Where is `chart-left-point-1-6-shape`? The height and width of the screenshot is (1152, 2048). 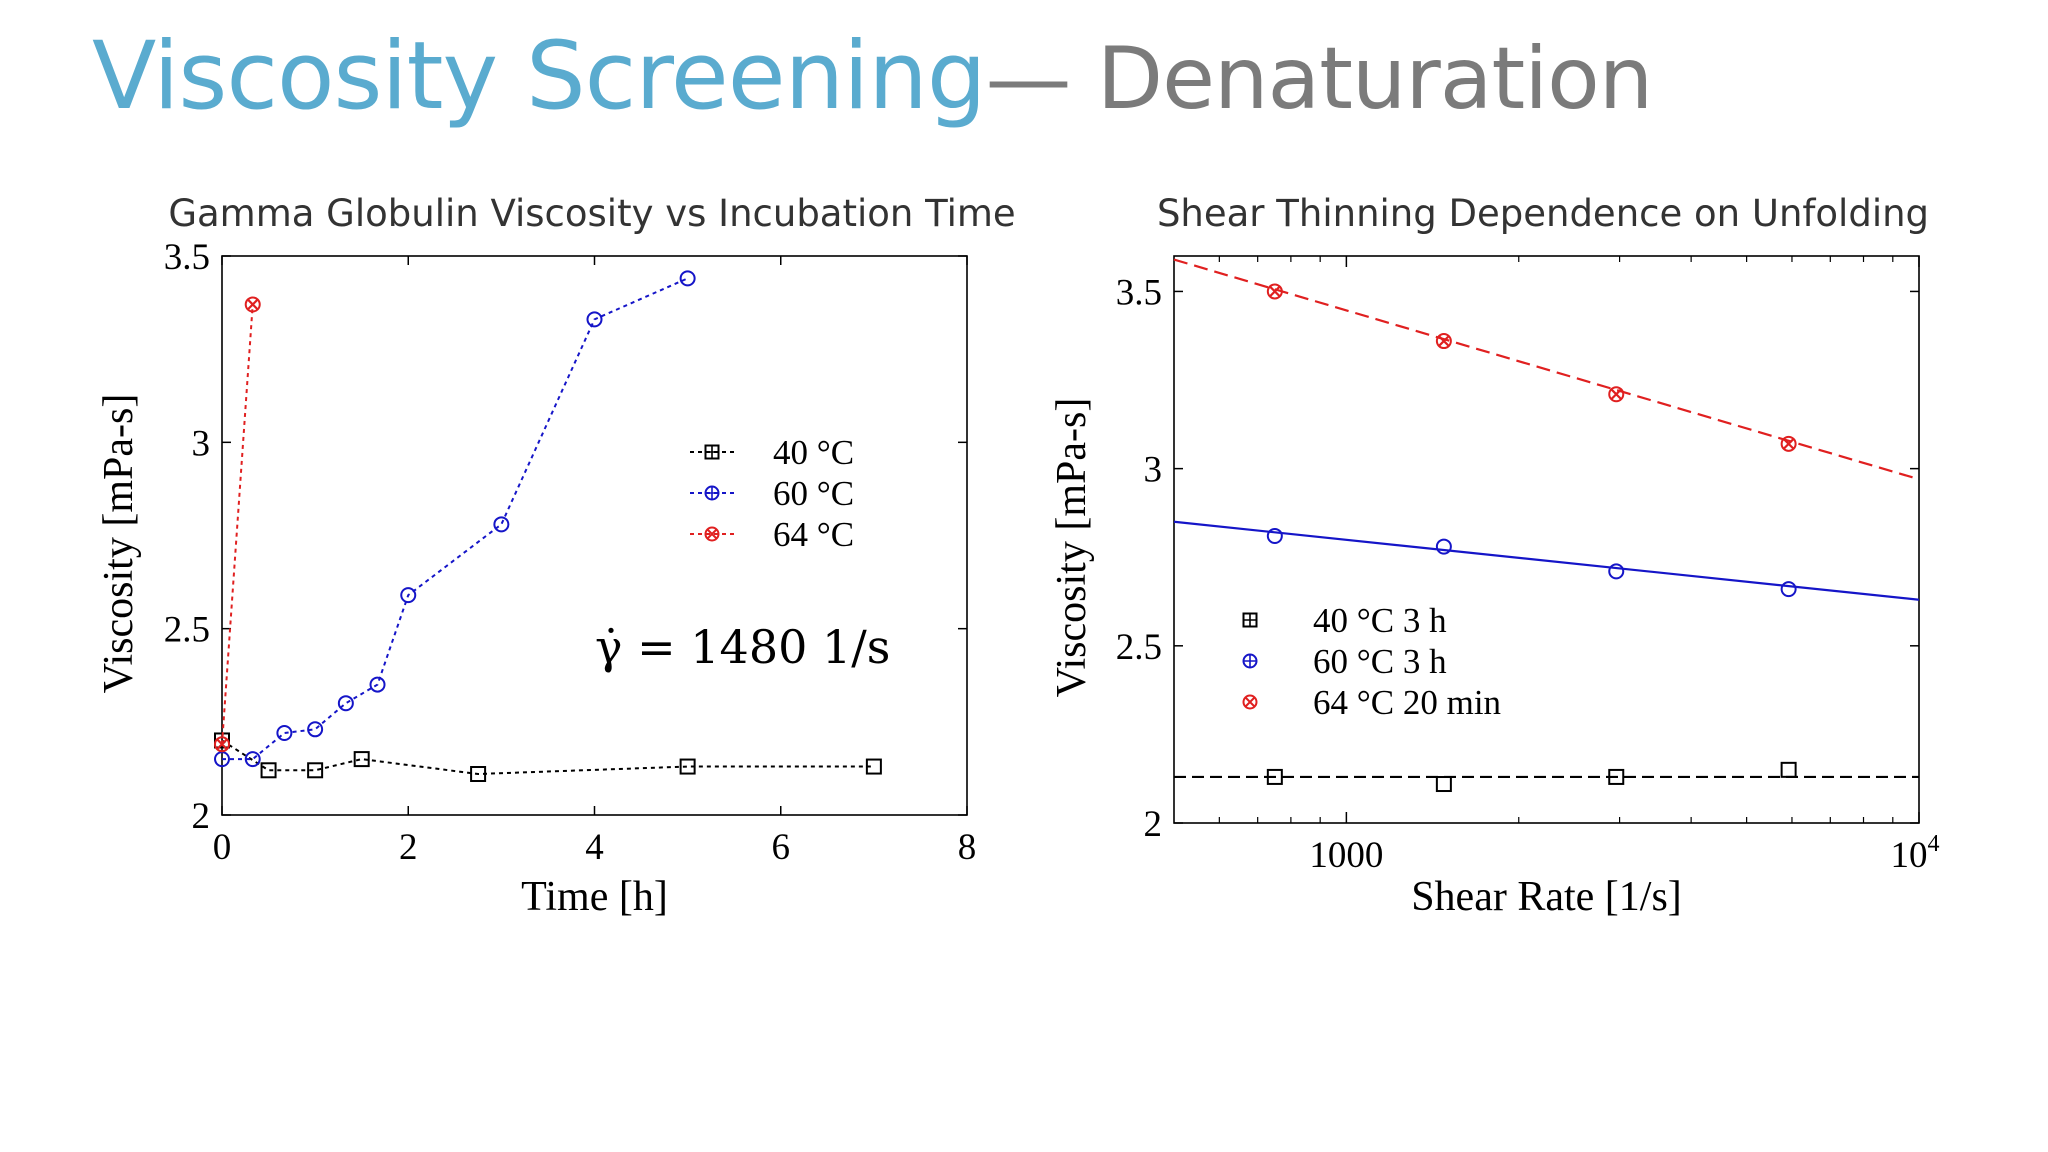 chart-left-point-1-6-shape is located at coordinates (408, 595).